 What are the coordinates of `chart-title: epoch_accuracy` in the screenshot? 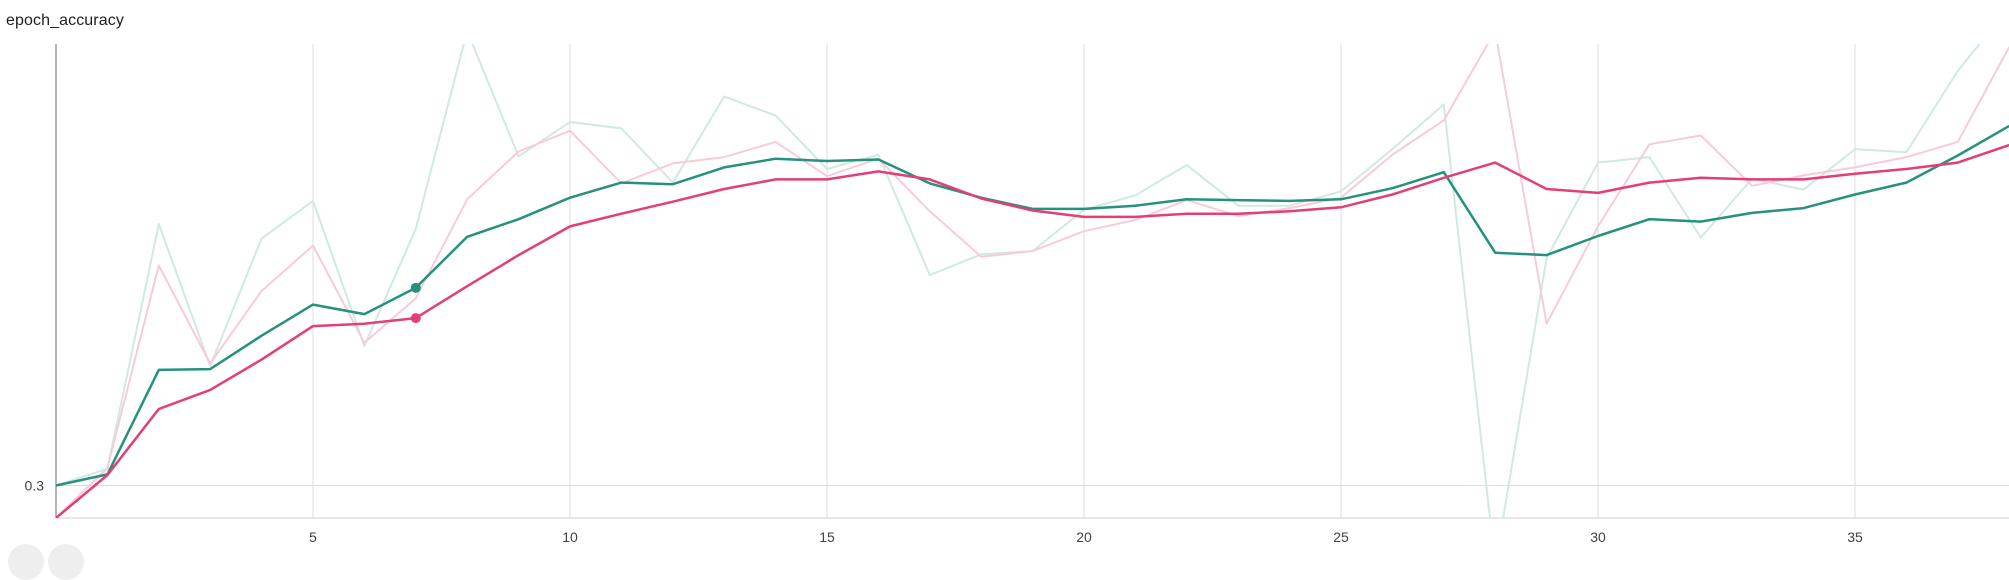 It's located at (65, 20).